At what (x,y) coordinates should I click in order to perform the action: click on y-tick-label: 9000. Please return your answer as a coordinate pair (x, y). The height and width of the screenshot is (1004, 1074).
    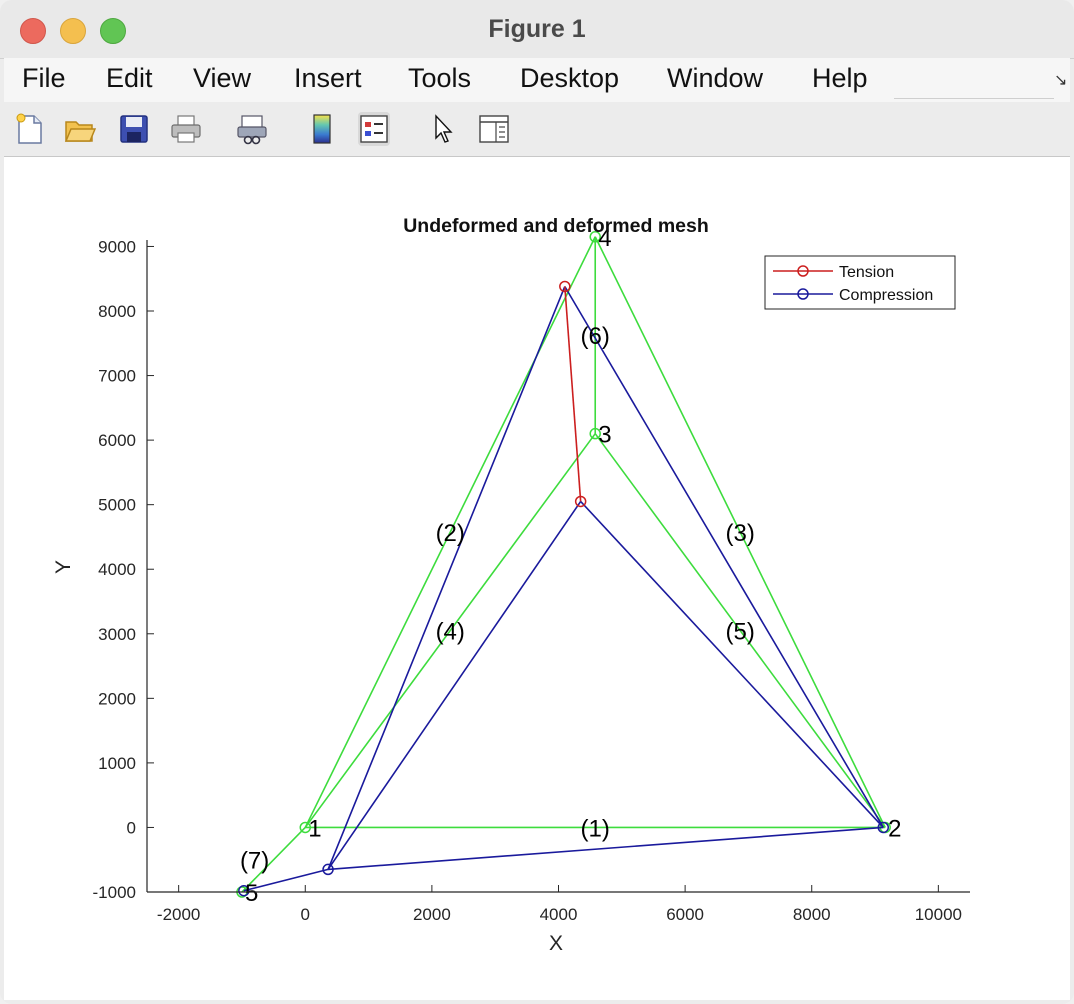
    Looking at the image, I should click on (117, 246).